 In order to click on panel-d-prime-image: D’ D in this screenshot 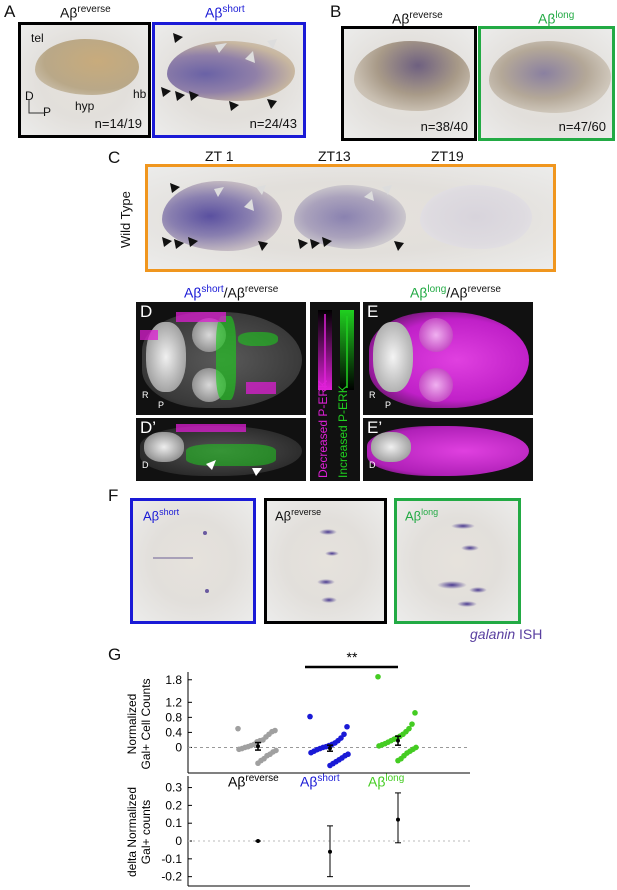, I will do `click(221, 449)`.